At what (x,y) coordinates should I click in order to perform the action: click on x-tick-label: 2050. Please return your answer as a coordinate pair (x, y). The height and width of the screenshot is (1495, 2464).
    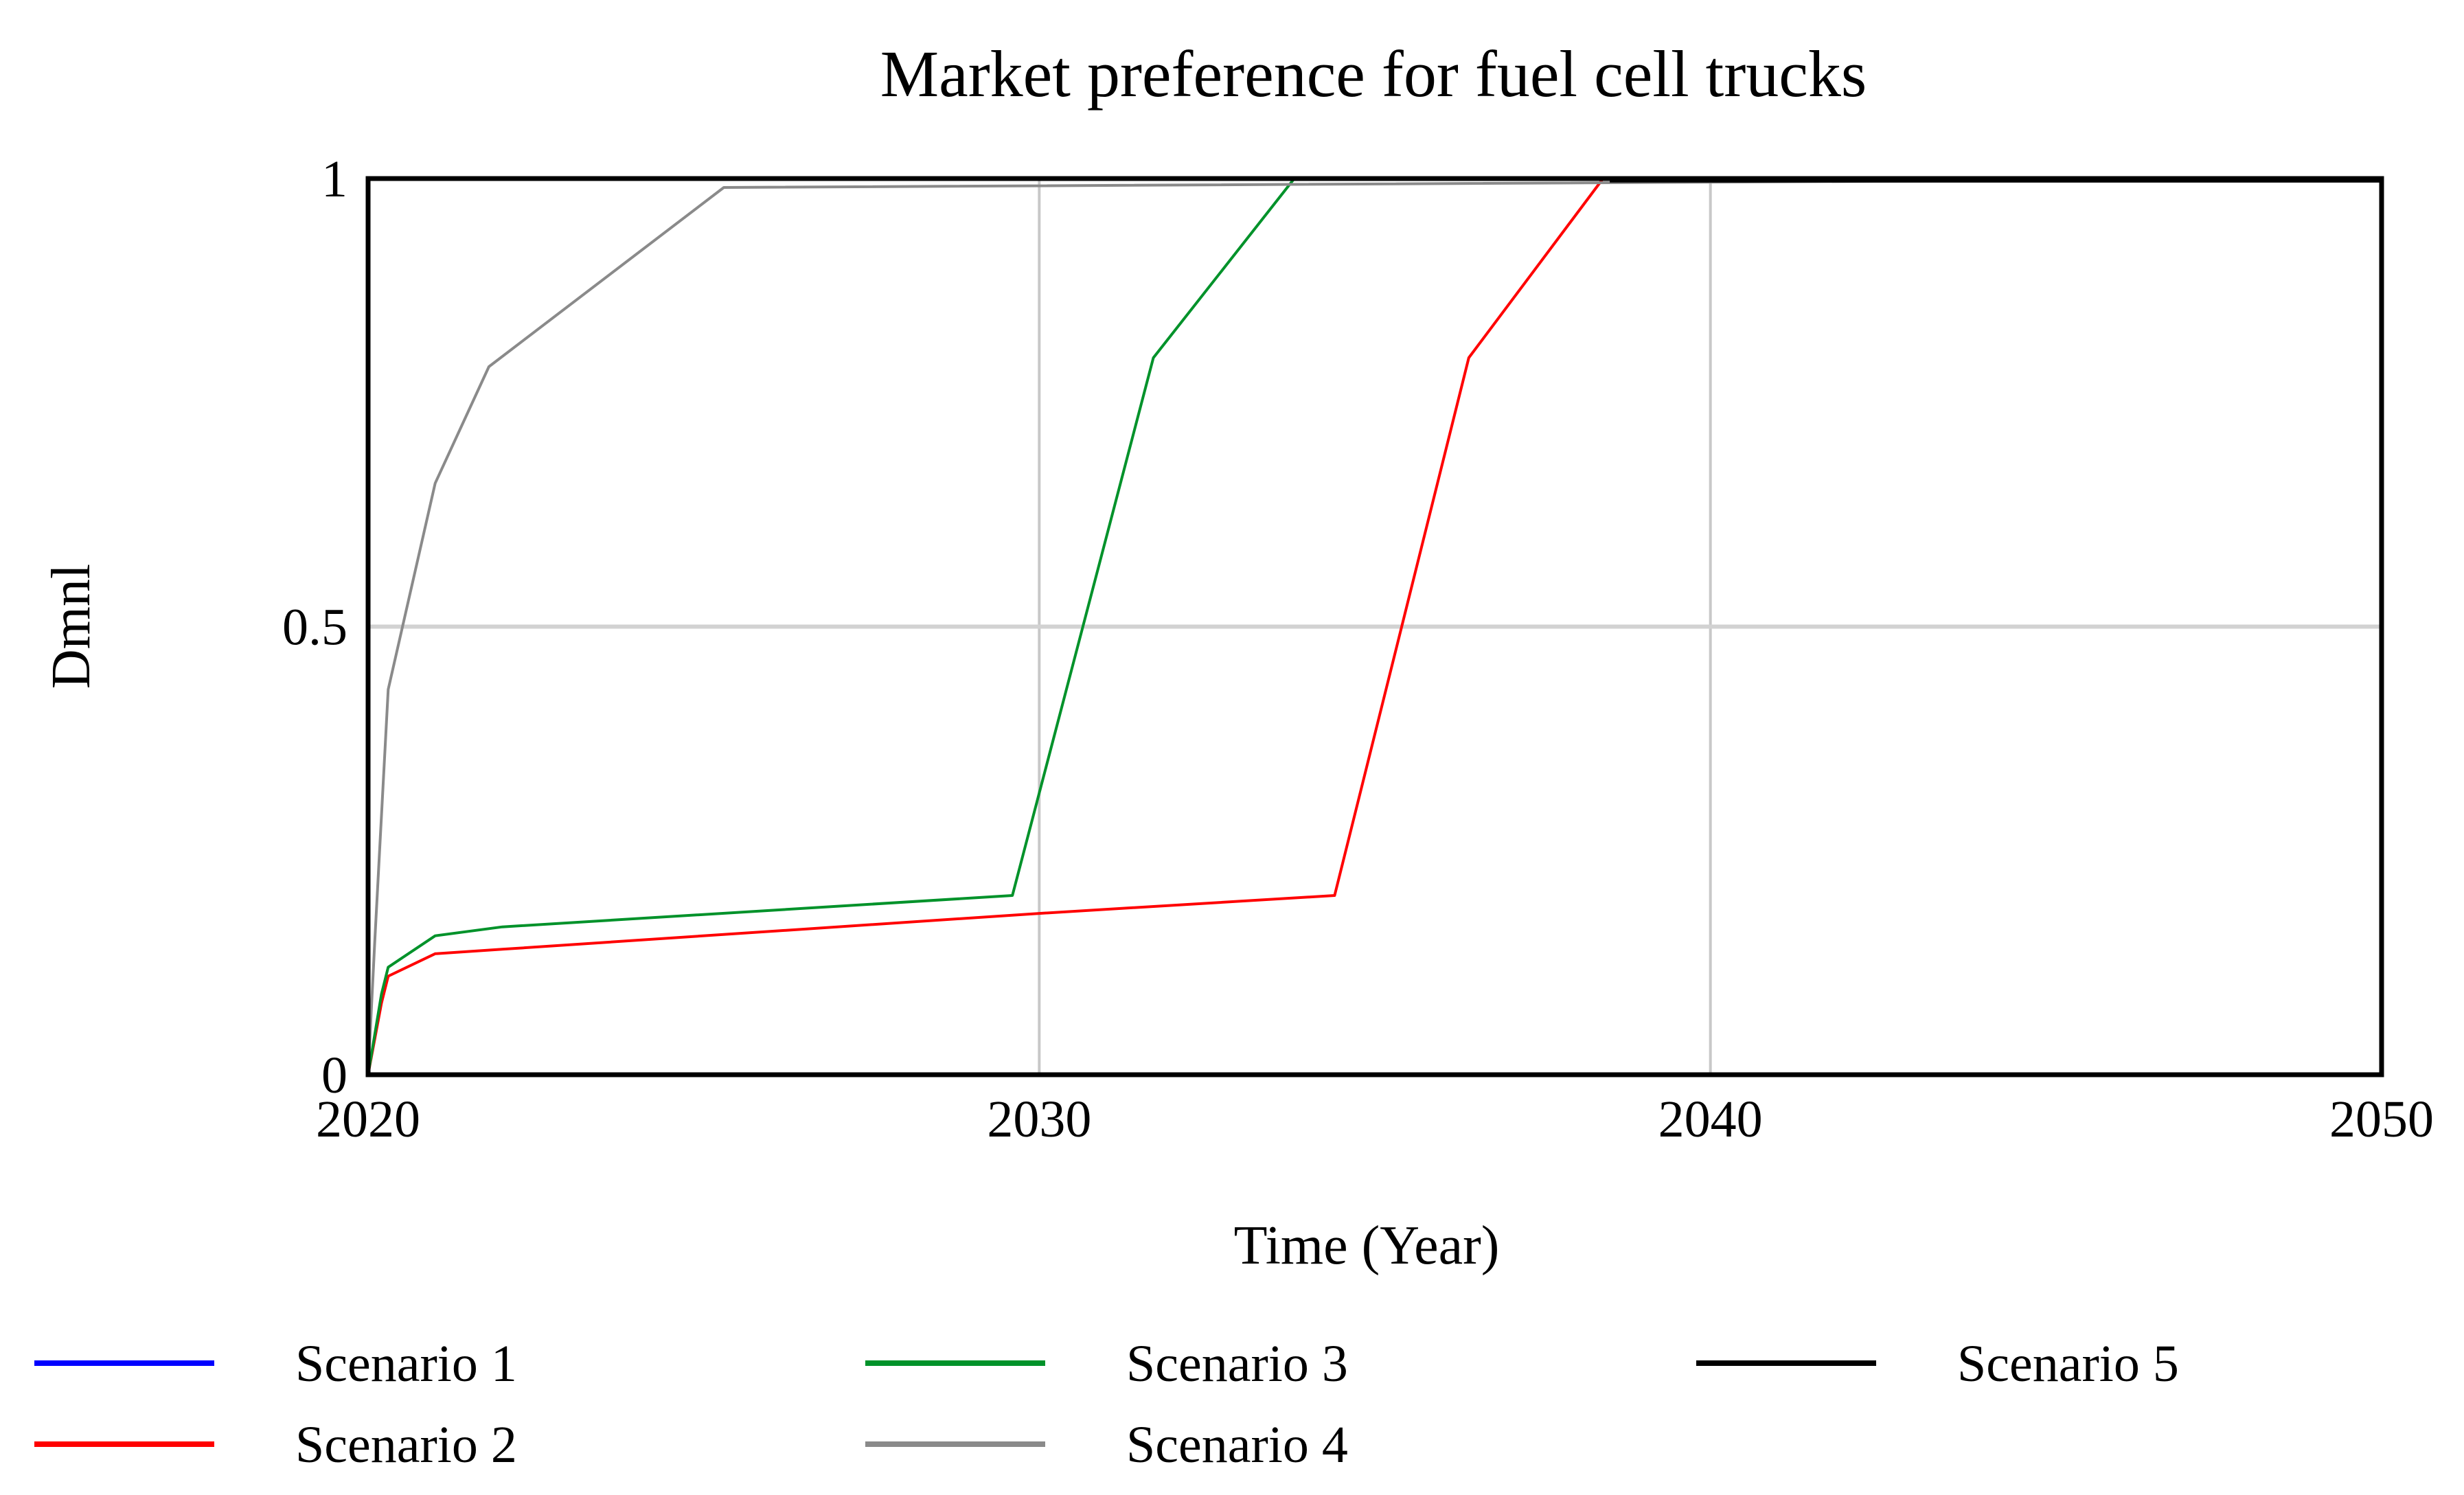
    Looking at the image, I should click on (2381, 1119).